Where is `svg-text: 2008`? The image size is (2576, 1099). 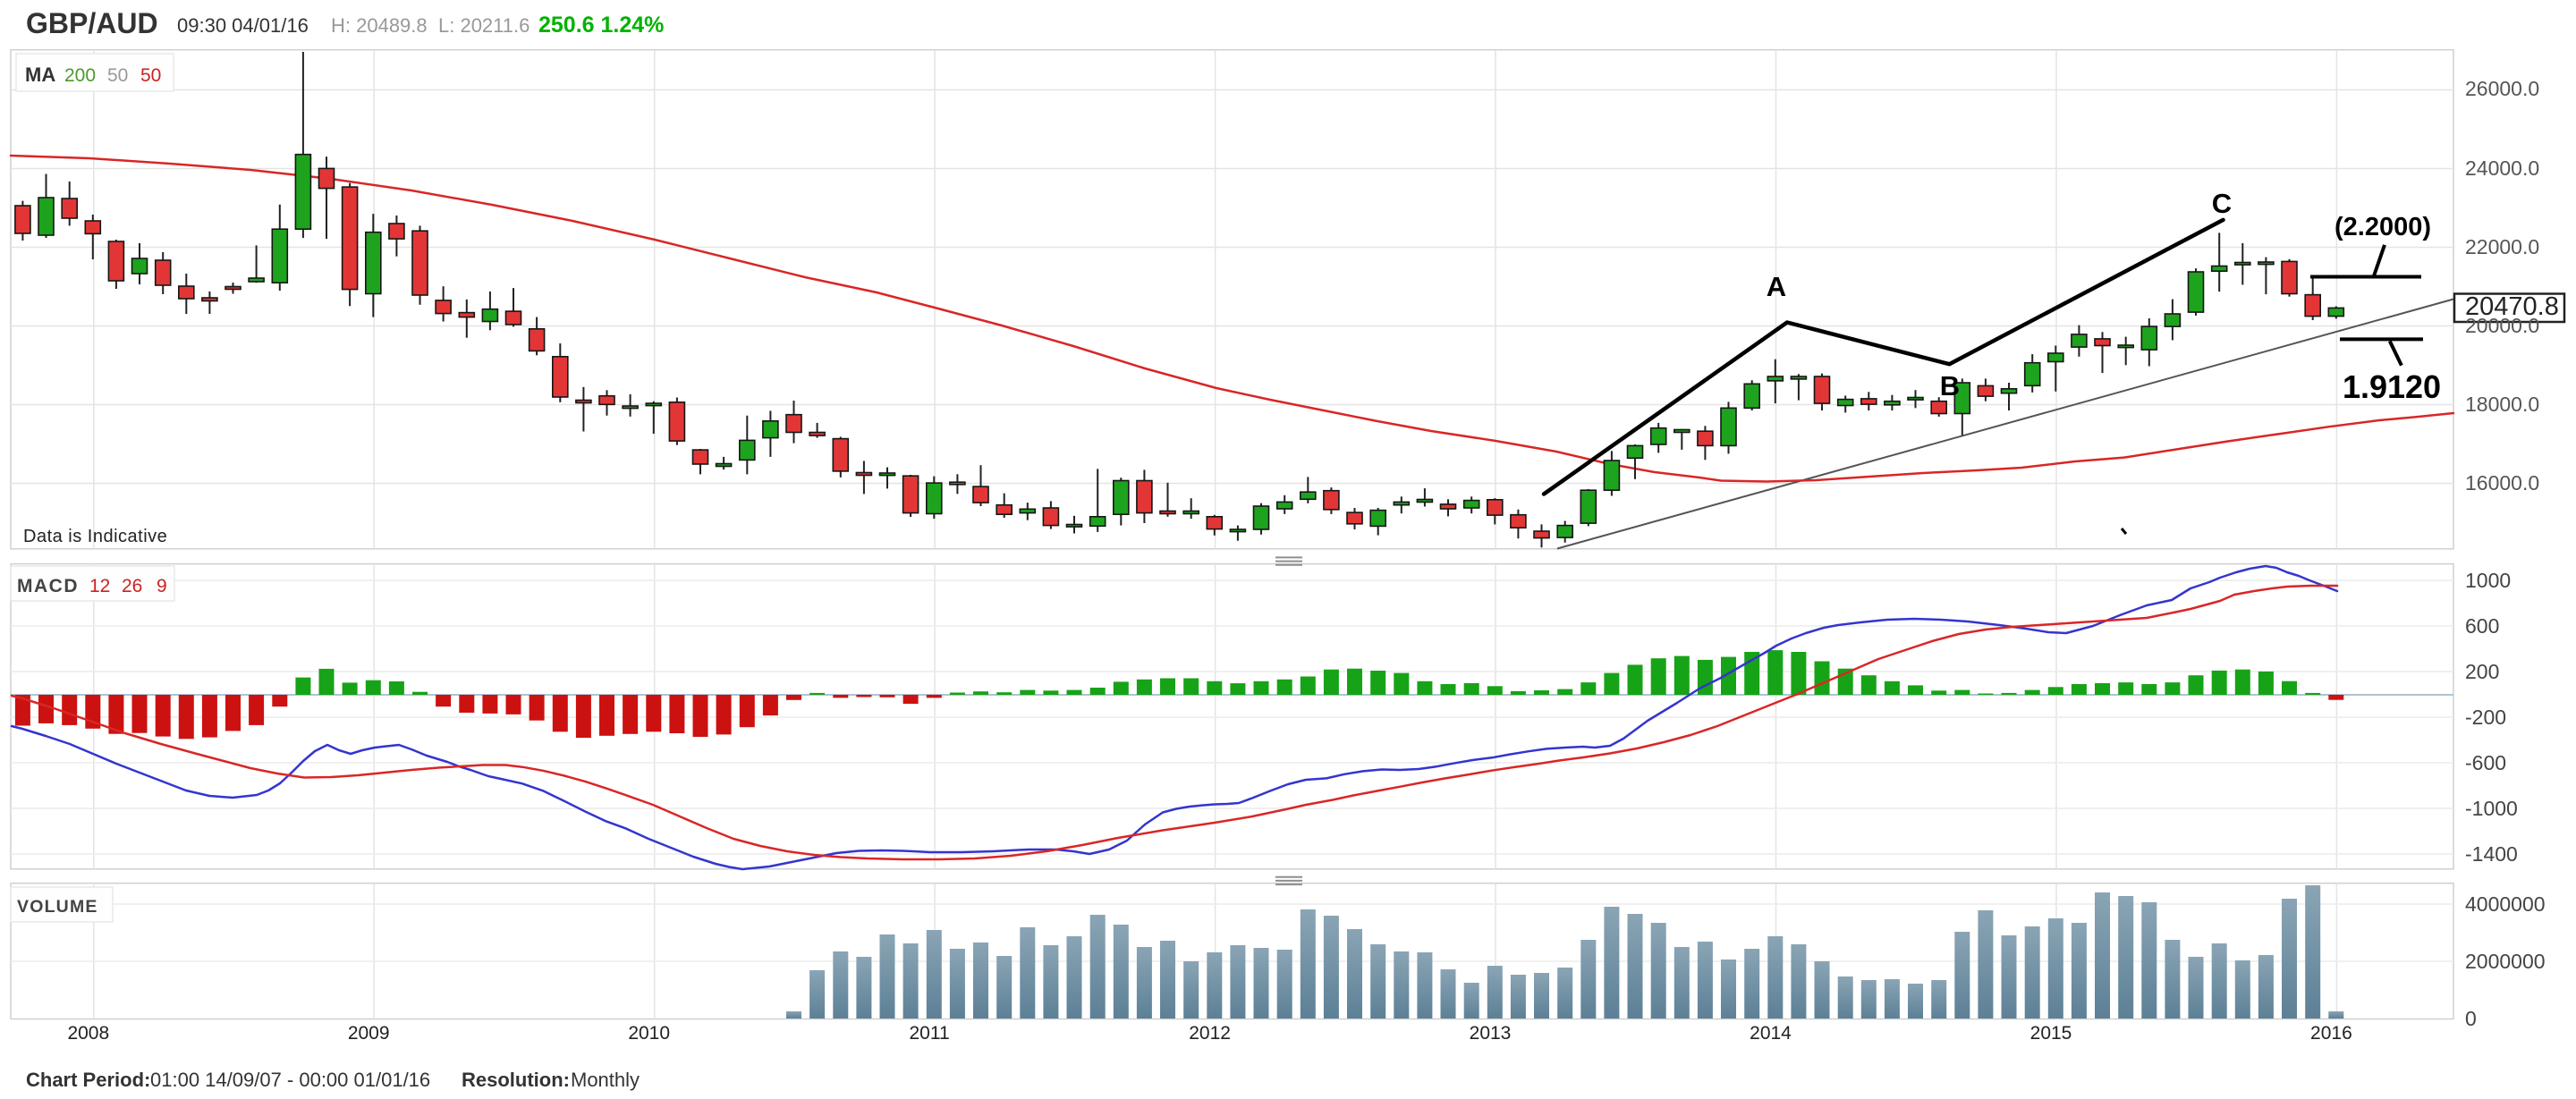
svg-text: 2008 is located at coordinates (88, 1033).